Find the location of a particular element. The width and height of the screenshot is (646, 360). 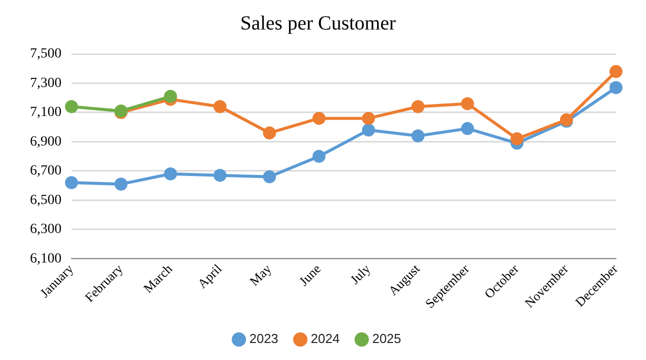

legend-label: 2023 is located at coordinates (263, 338).